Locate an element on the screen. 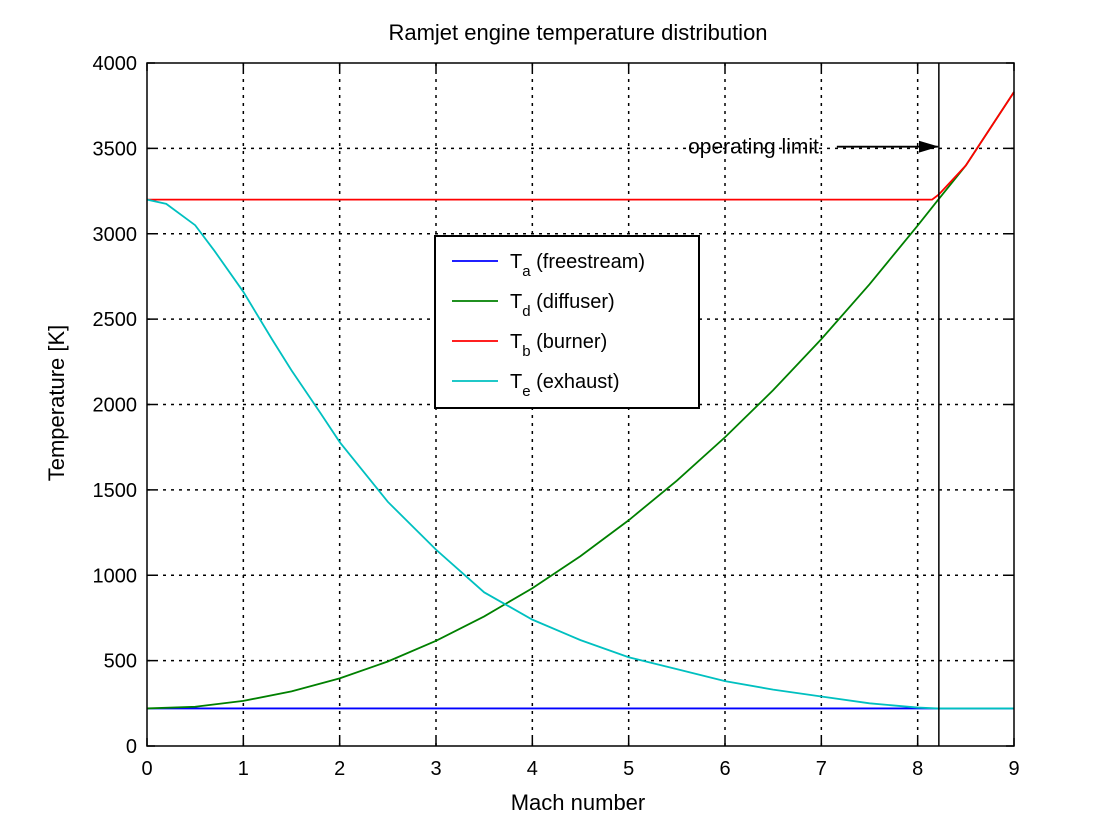 Image resolution: width=1120 pixels, height=840 pixels. legend-box is located at coordinates (567, 322).